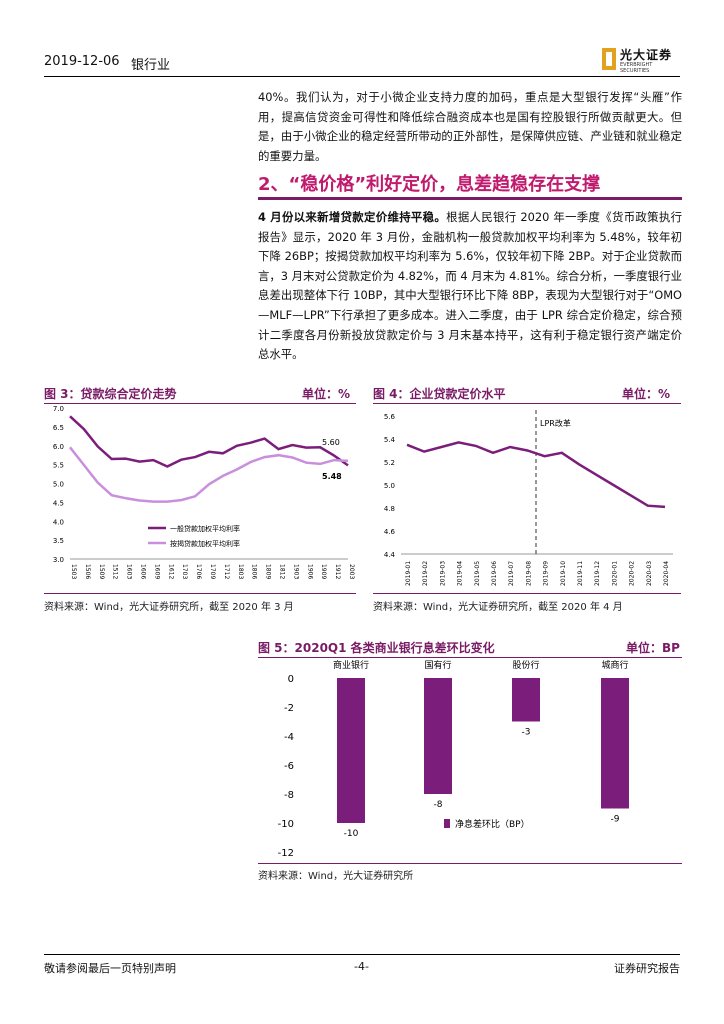  I want to click on fig4-xtick: 2019-11, so click(580, 573).